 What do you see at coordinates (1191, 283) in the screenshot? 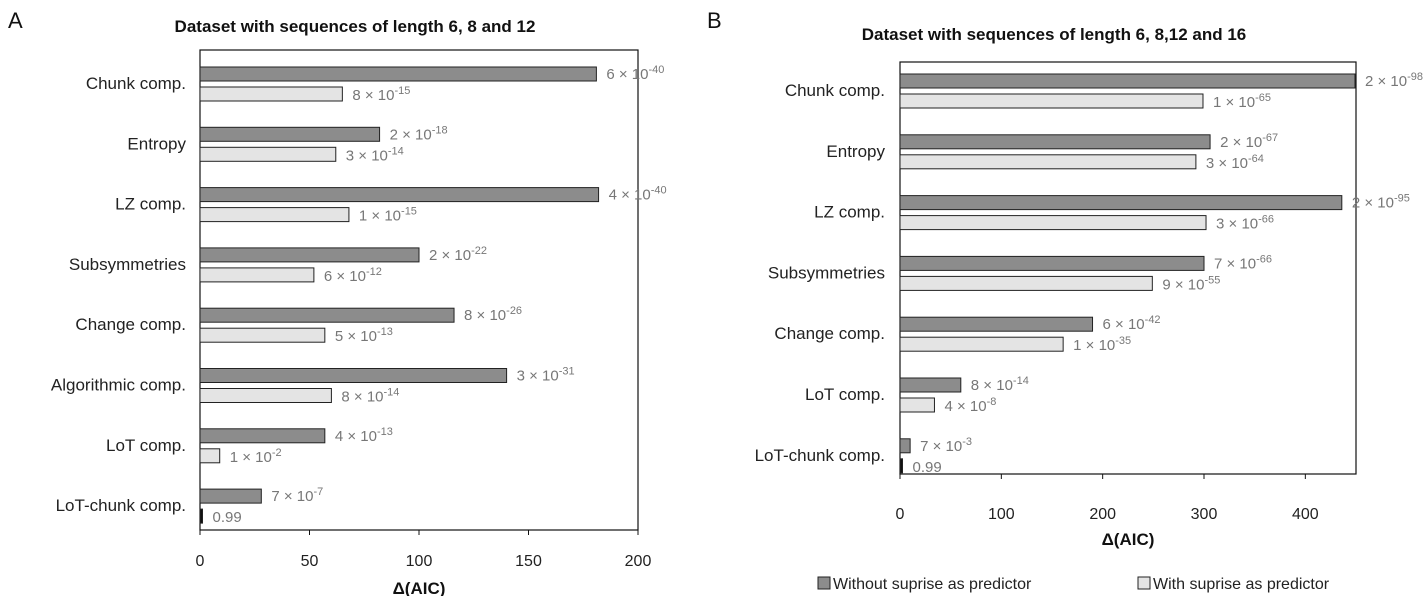
I see `pvalue-label-with-surprise: 9 × 10⁻⁵⁵` at bounding box center [1191, 283].